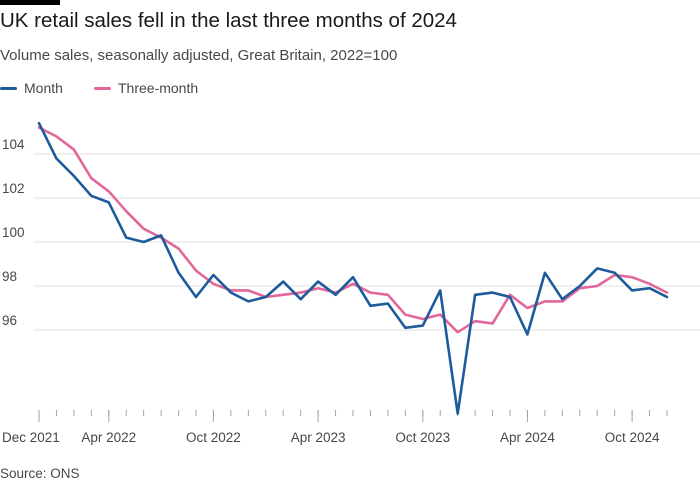 The image size is (700, 500). I want to click on x-tick-label: Apr 2022, so click(108, 437).